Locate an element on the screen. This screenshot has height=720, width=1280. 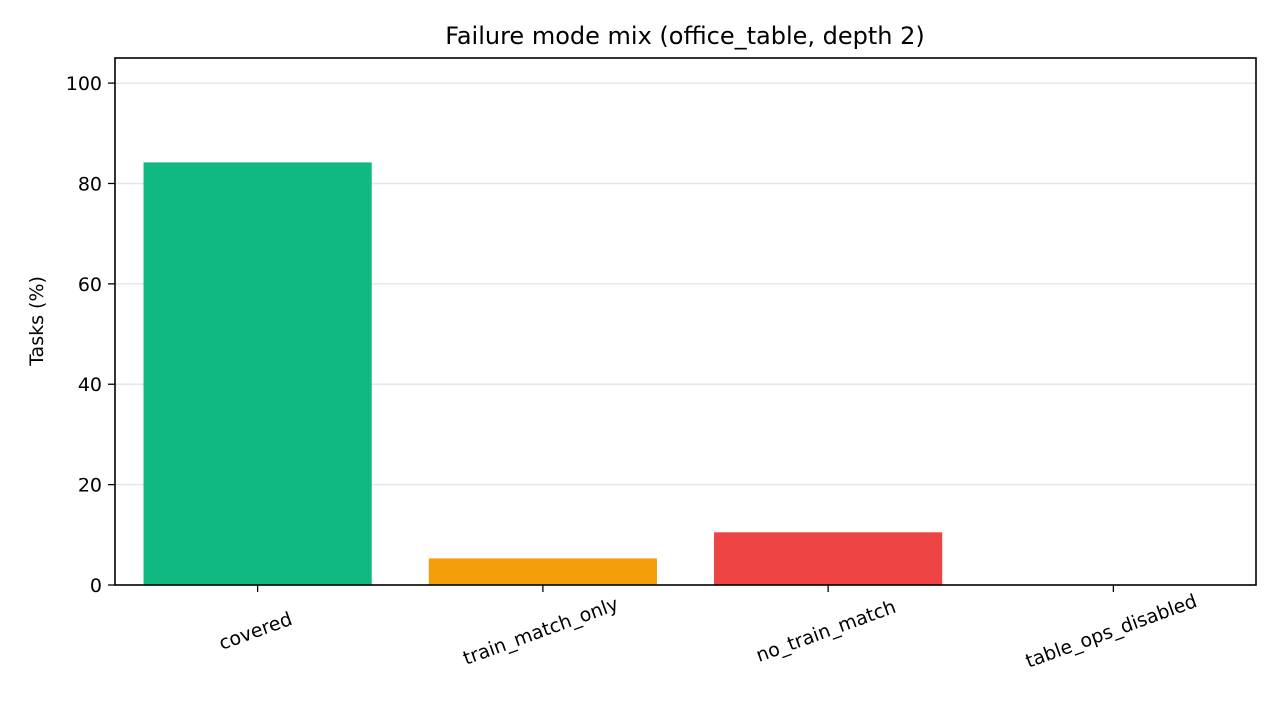
y-tick-label: 0 is located at coordinates (96, 586).